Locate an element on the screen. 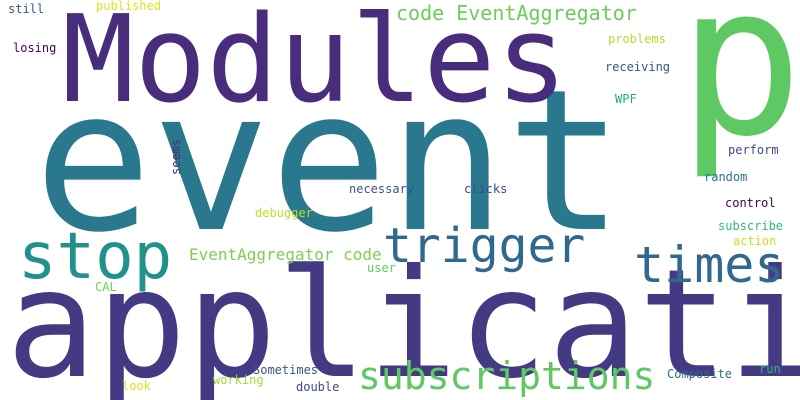  word-control: control is located at coordinates (750, 203).